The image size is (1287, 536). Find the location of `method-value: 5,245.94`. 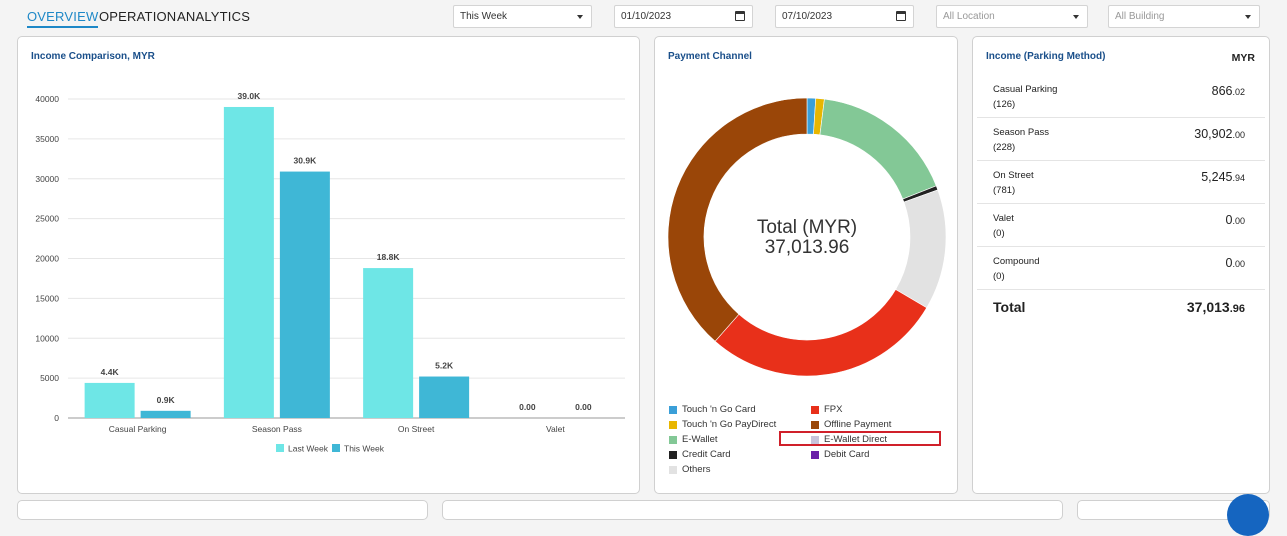

method-value: 5,245.94 is located at coordinates (1223, 177).